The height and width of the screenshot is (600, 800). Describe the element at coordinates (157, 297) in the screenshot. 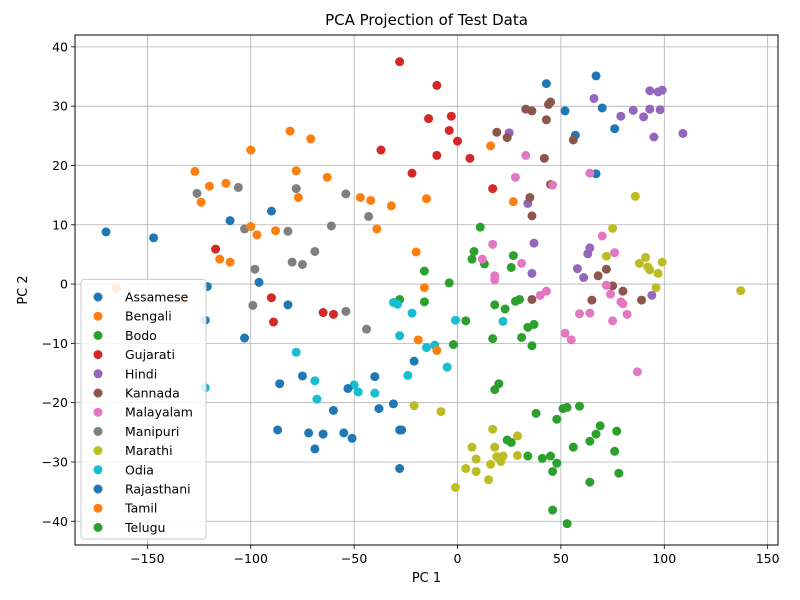

I see `legend-label: Assamese` at that location.